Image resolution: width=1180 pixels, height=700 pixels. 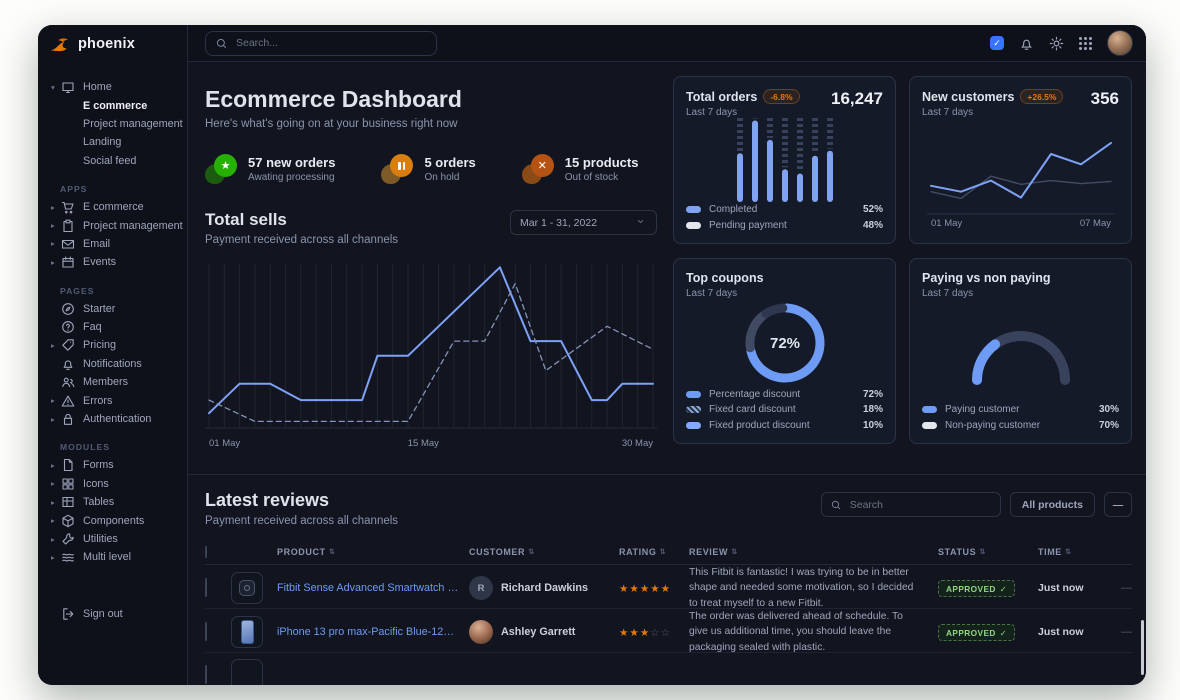 What do you see at coordinates (115, 105) in the screenshot?
I see `sidebar-subitem-e-commerce: E commerce` at bounding box center [115, 105].